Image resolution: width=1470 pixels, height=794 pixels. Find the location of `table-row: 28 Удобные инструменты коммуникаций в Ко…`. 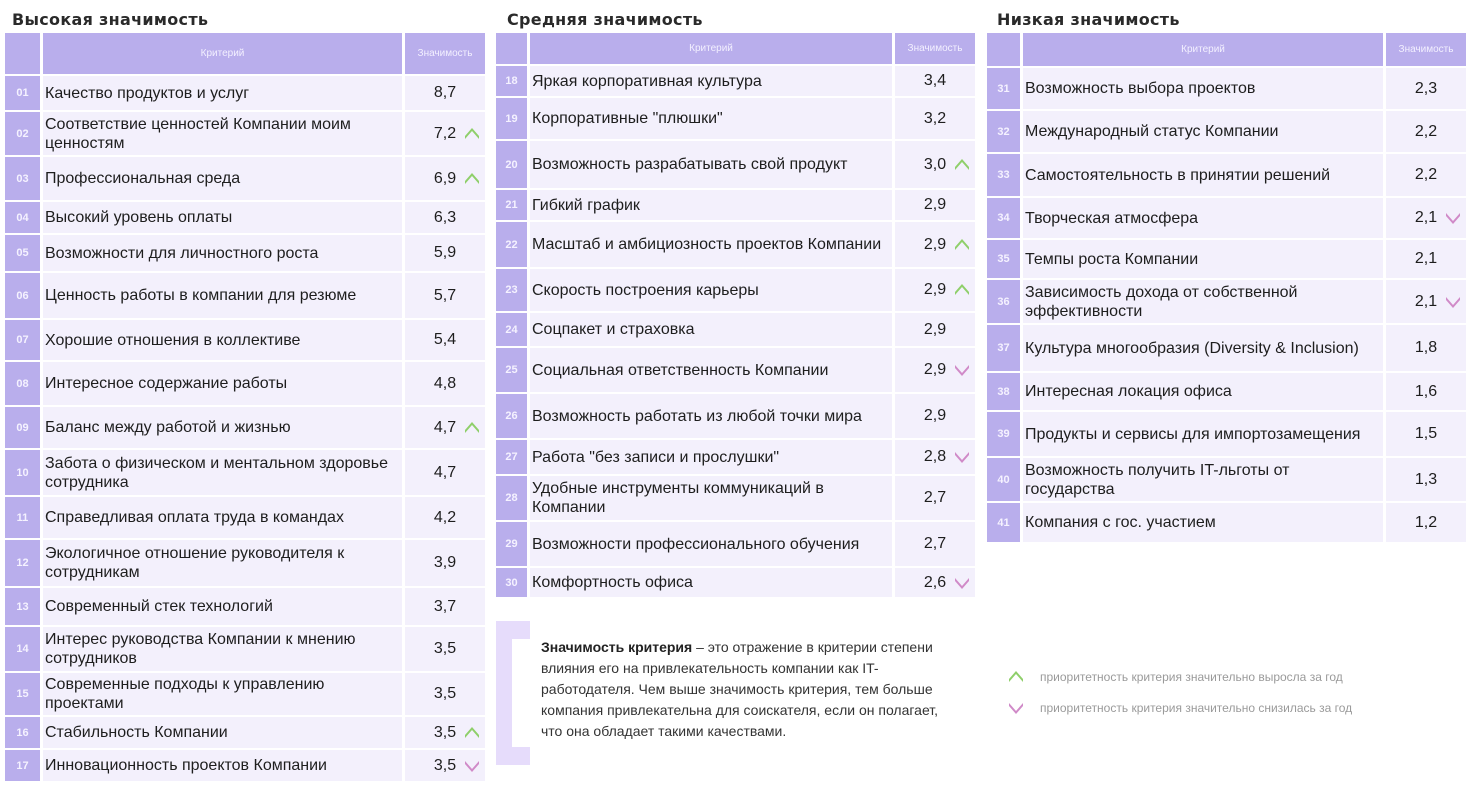

table-row: 28 Удобные инструменты коммуникаций в Ко… is located at coordinates (735, 498).